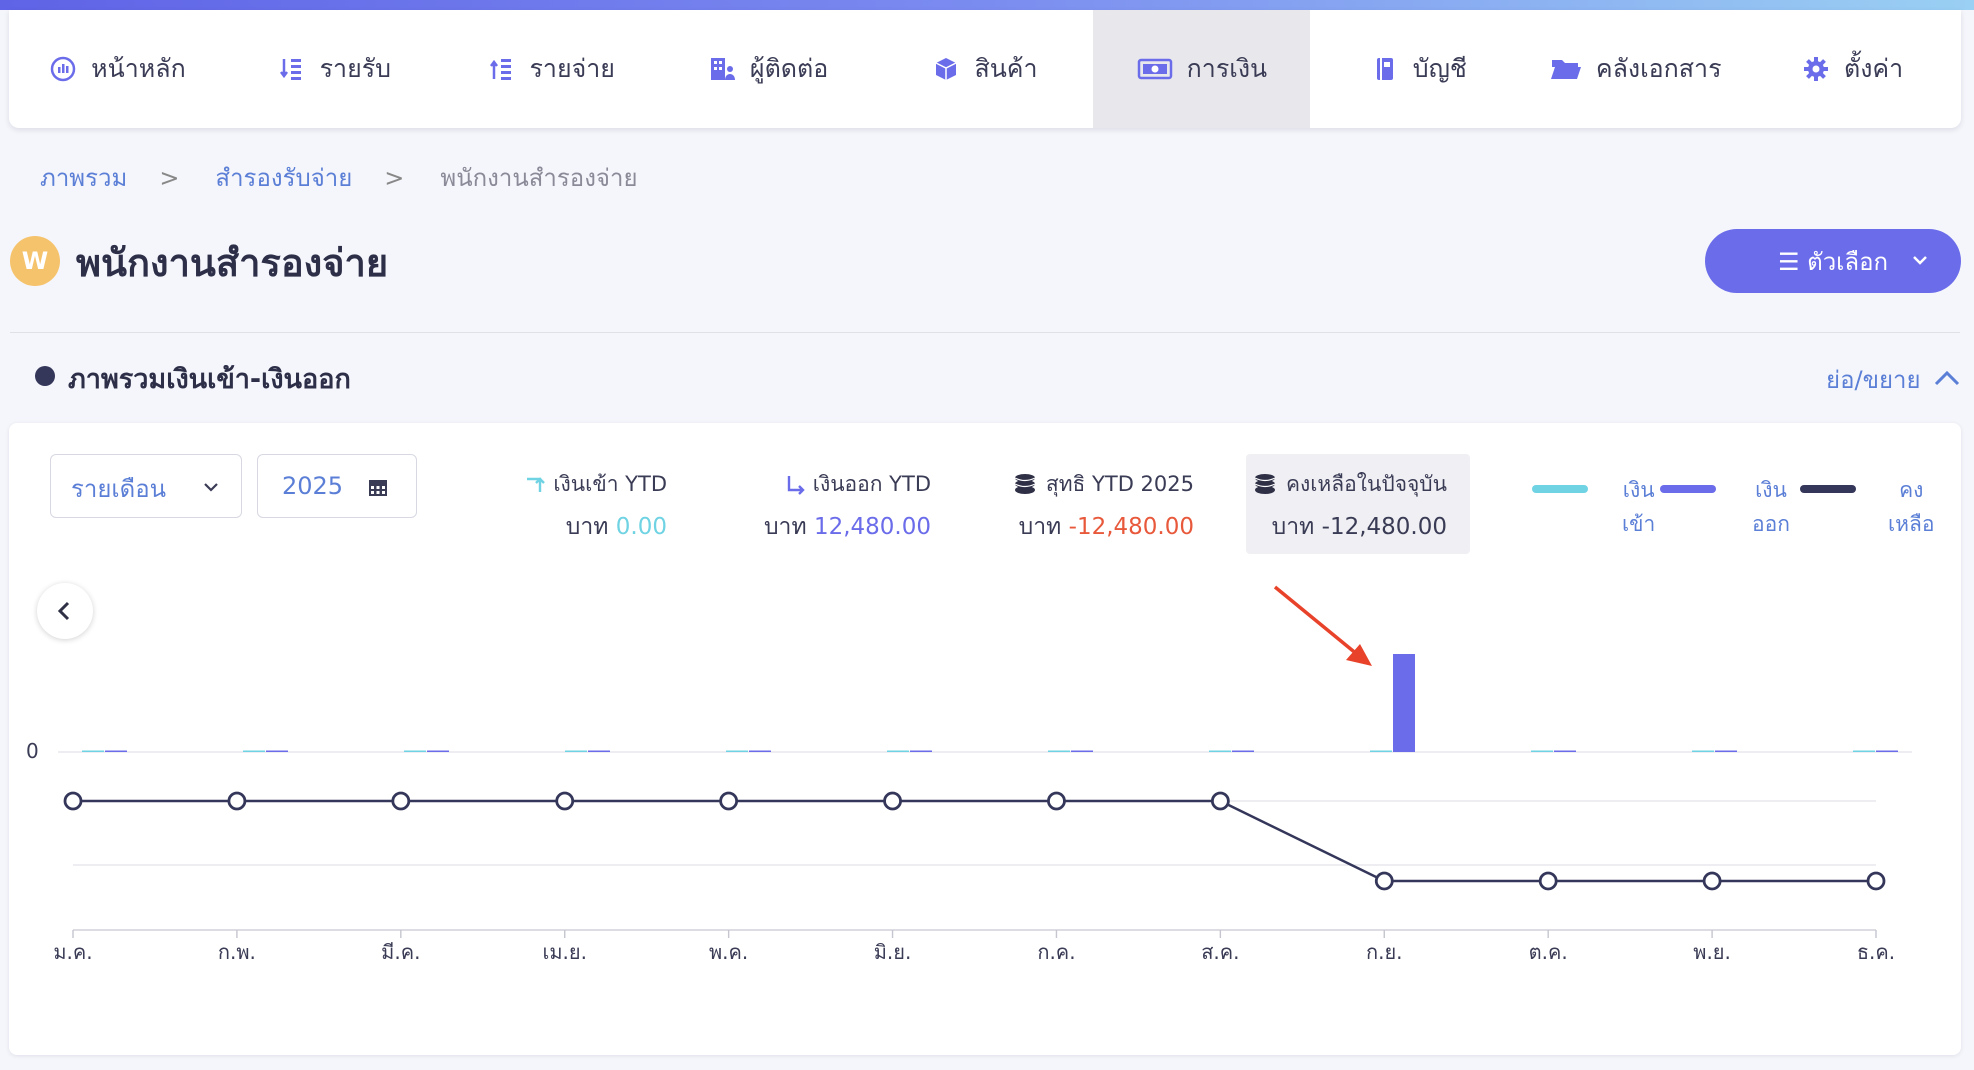 The width and height of the screenshot is (1974, 1070). I want to click on dashboard-icon, so click(63, 69).